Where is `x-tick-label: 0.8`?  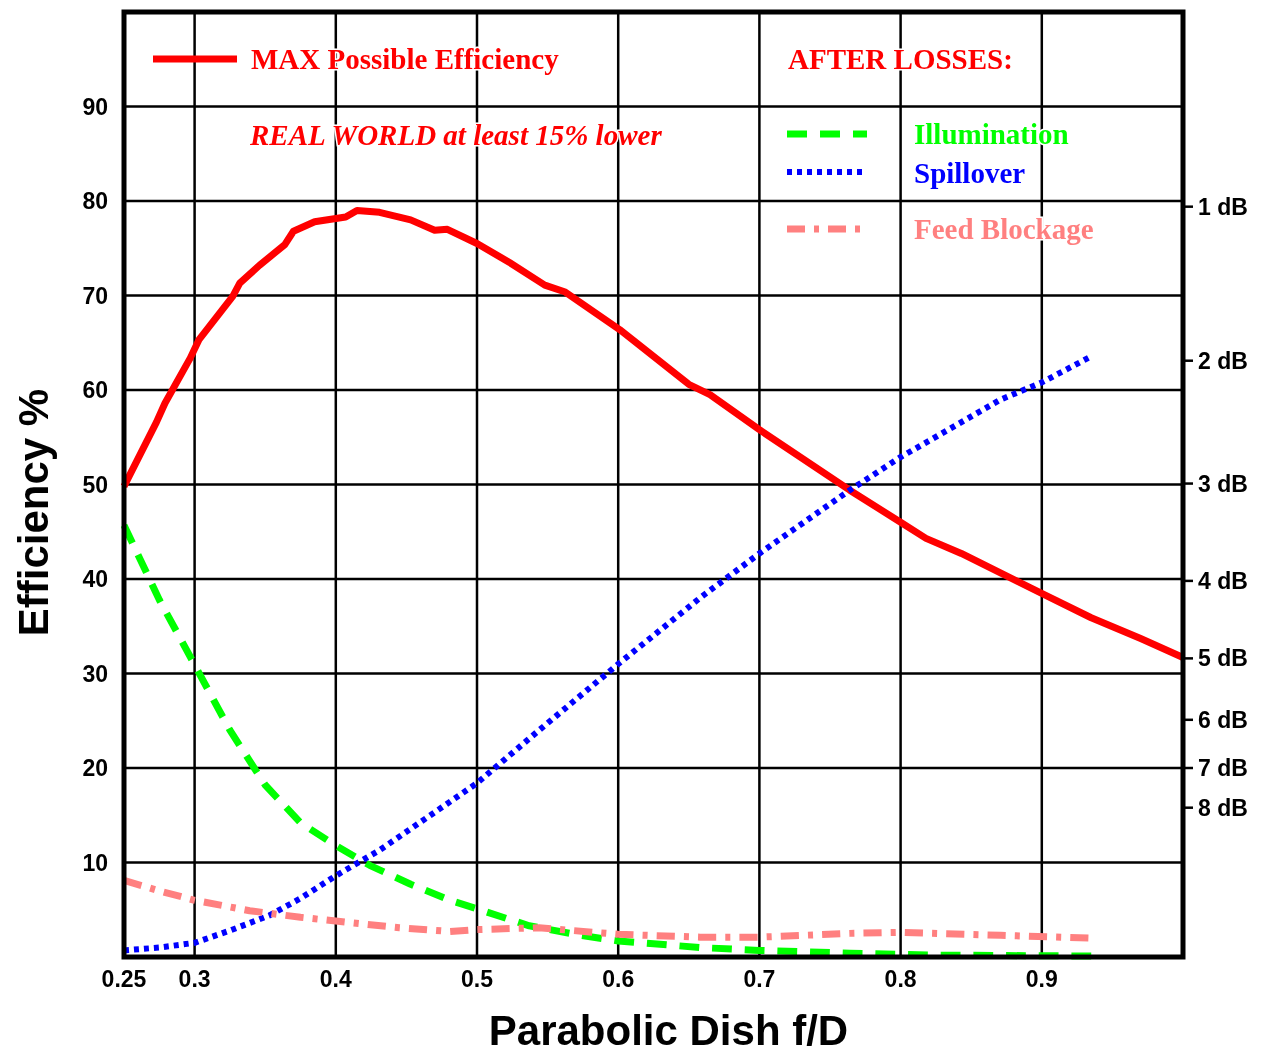
x-tick-label: 0.8 is located at coordinates (900, 979).